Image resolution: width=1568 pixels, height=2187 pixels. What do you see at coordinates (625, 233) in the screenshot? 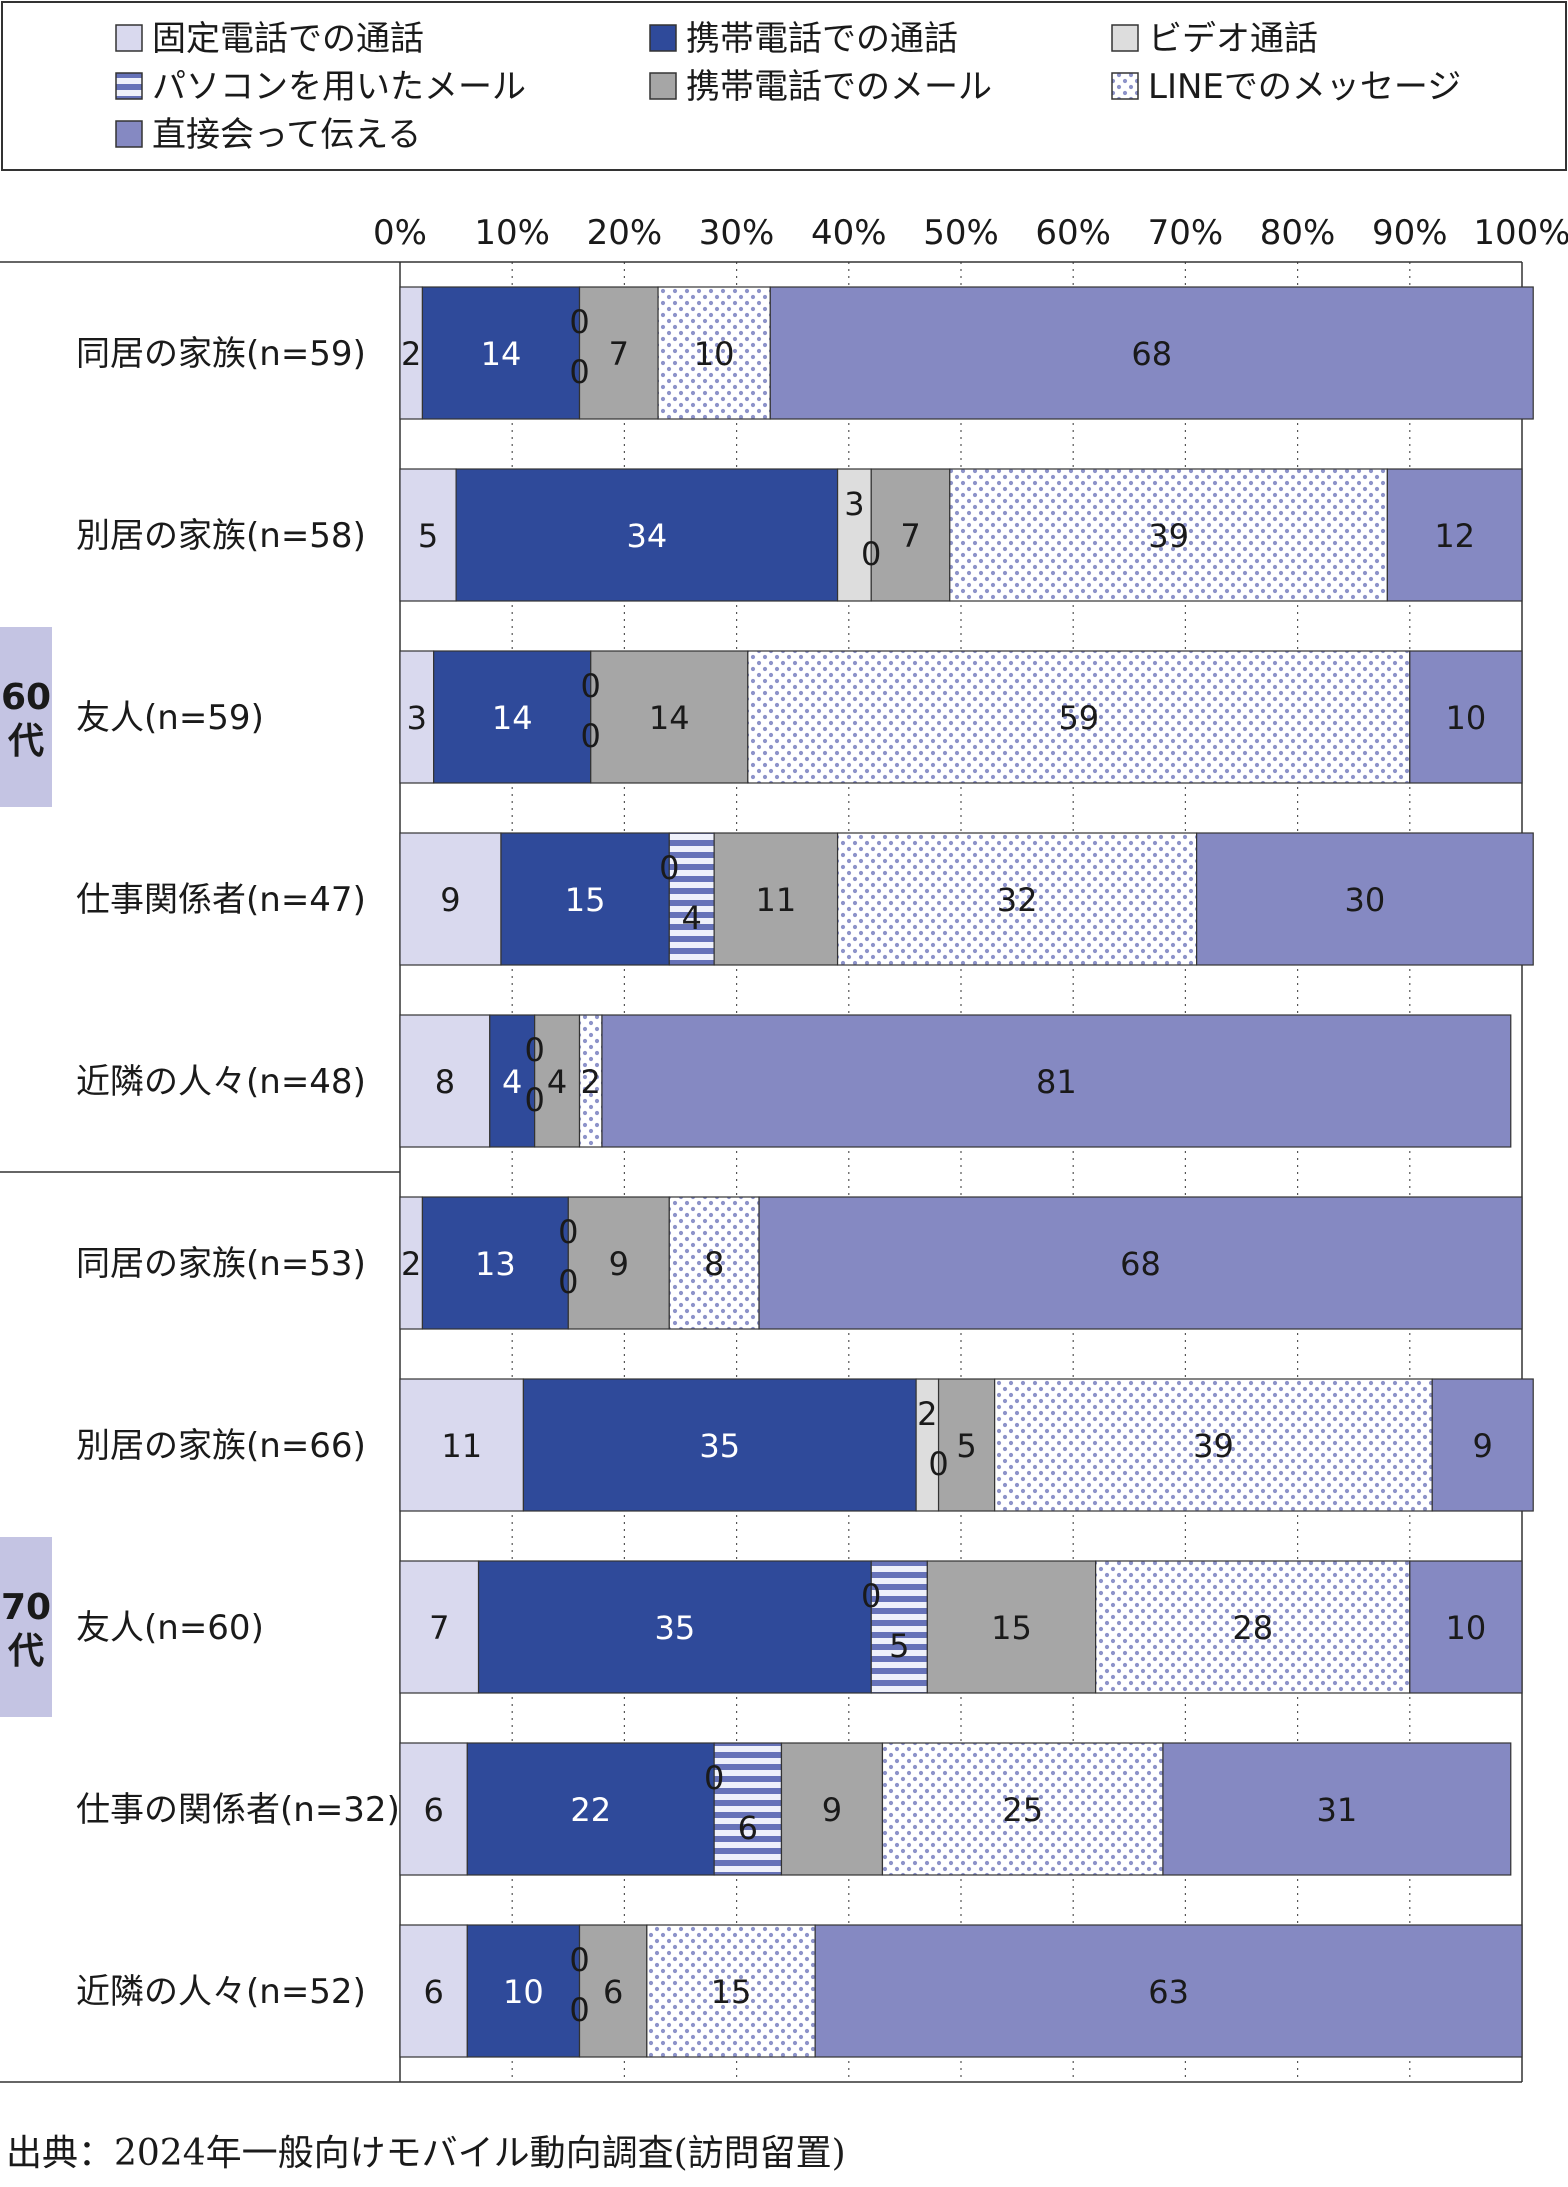
I see `x-tick-label: 20%` at bounding box center [625, 233].